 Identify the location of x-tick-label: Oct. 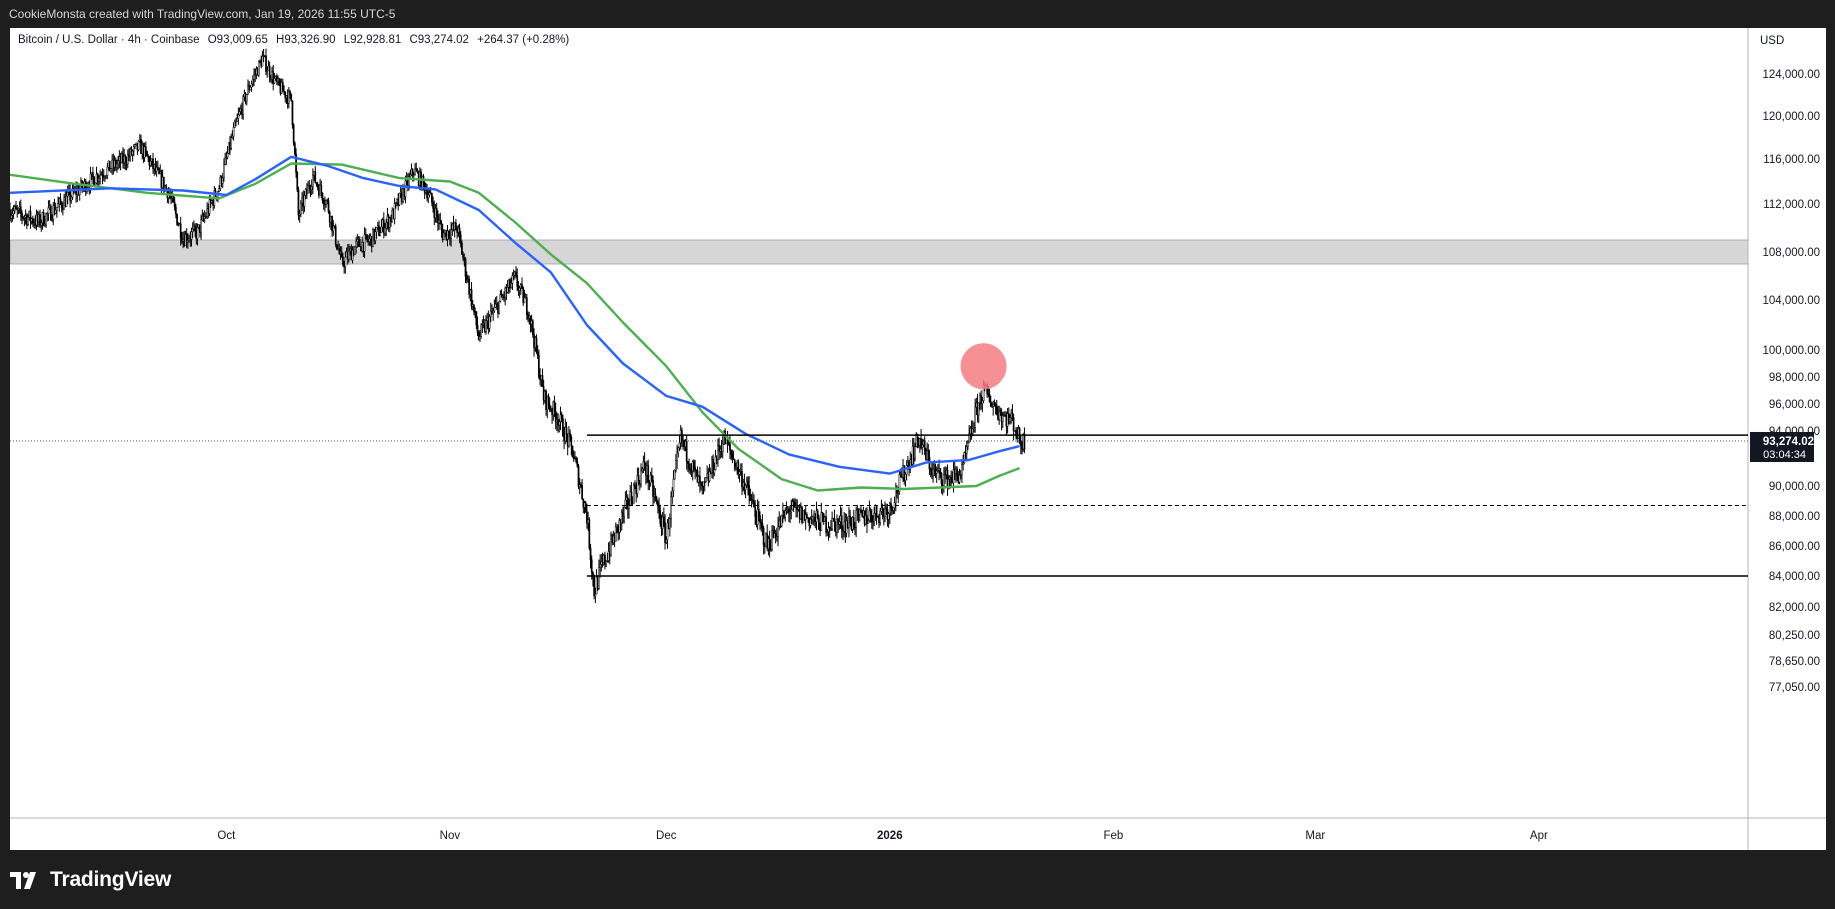
(226, 836).